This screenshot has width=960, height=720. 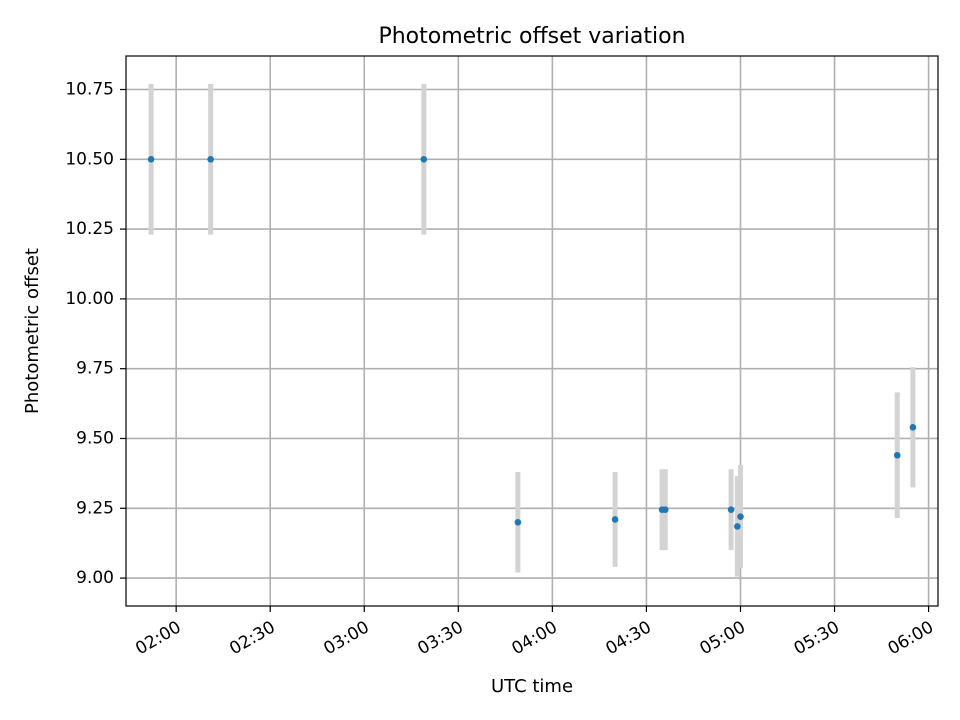 What do you see at coordinates (89, 159) in the screenshot?
I see `y-tick-label: 10.50` at bounding box center [89, 159].